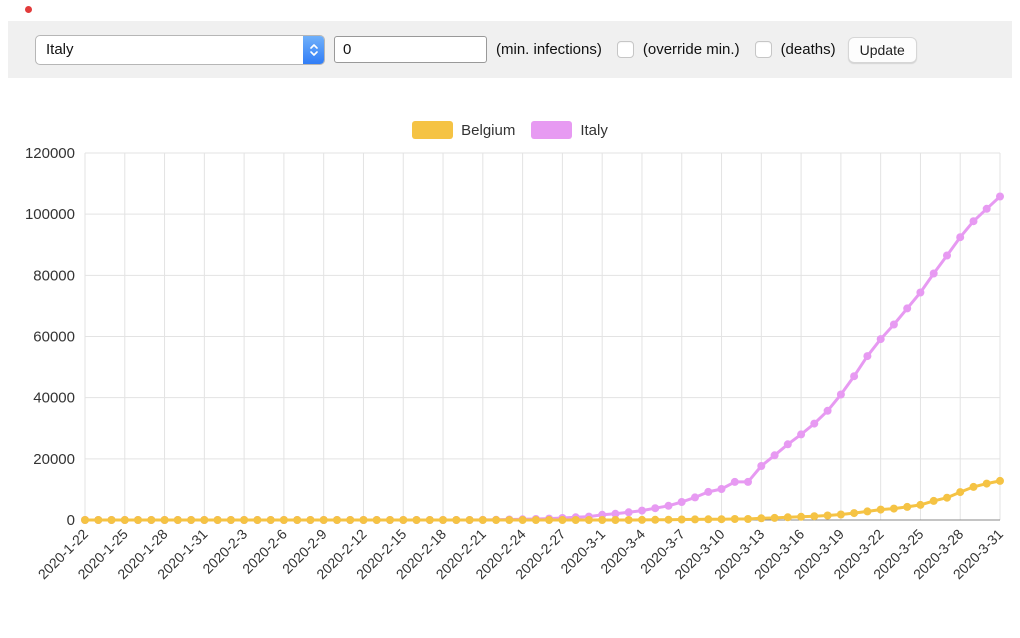  What do you see at coordinates (54, 459) in the screenshot?
I see `svg-text: 20000` at bounding box center [54, 459].